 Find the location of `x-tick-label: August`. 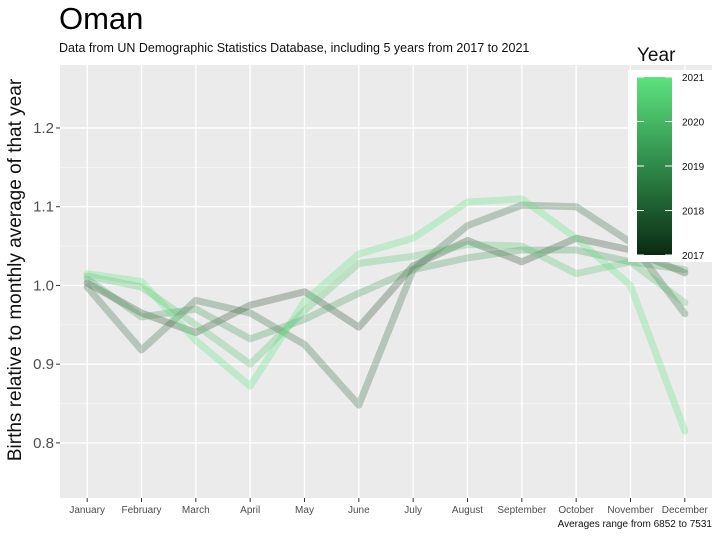

x-tick-label: August is located at coordinates (467, 510).